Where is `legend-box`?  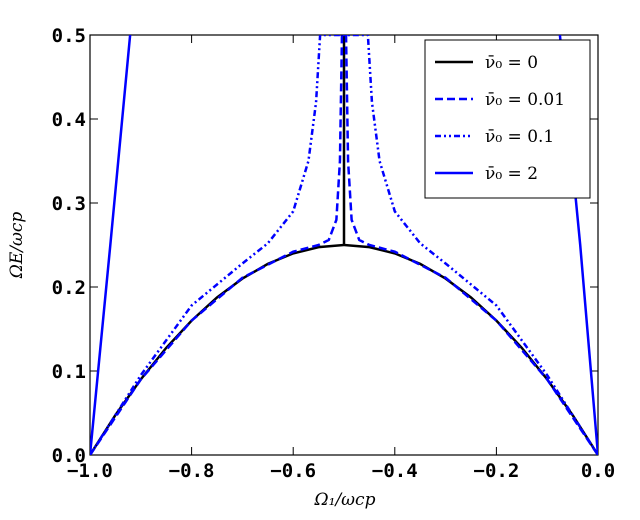
legend-box is located at coordinates (507, 119).